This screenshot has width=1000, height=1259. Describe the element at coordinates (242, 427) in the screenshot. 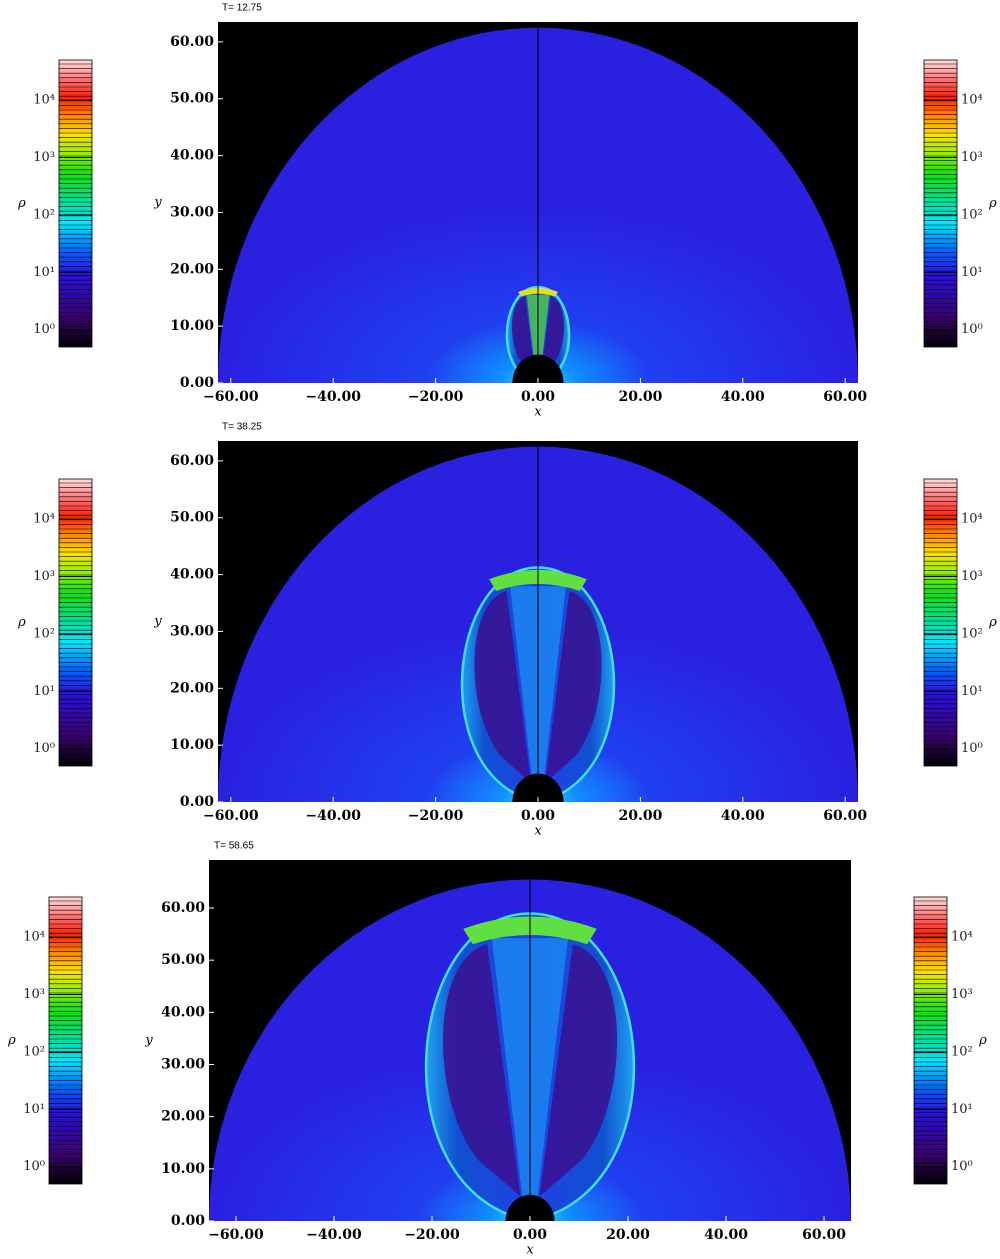

I see `panel-title: T= 38.25` at that location.